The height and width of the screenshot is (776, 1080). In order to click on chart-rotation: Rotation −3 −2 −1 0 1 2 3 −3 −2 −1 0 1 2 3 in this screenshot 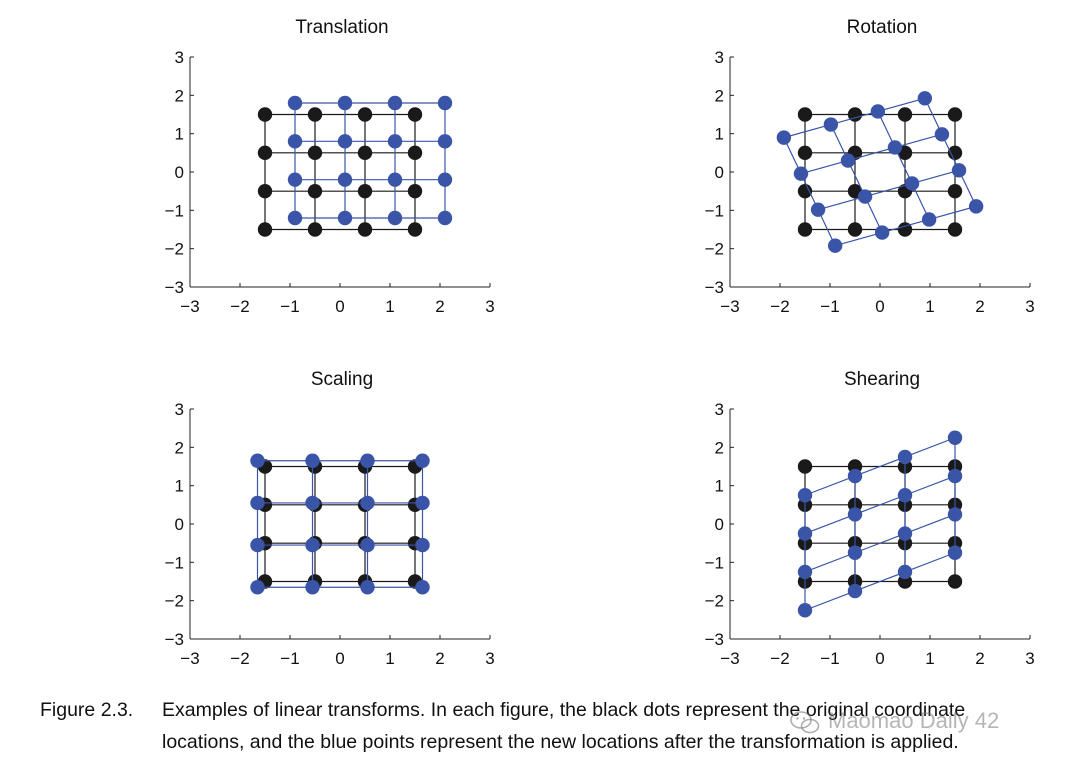, I will do `click(870, 166)`.